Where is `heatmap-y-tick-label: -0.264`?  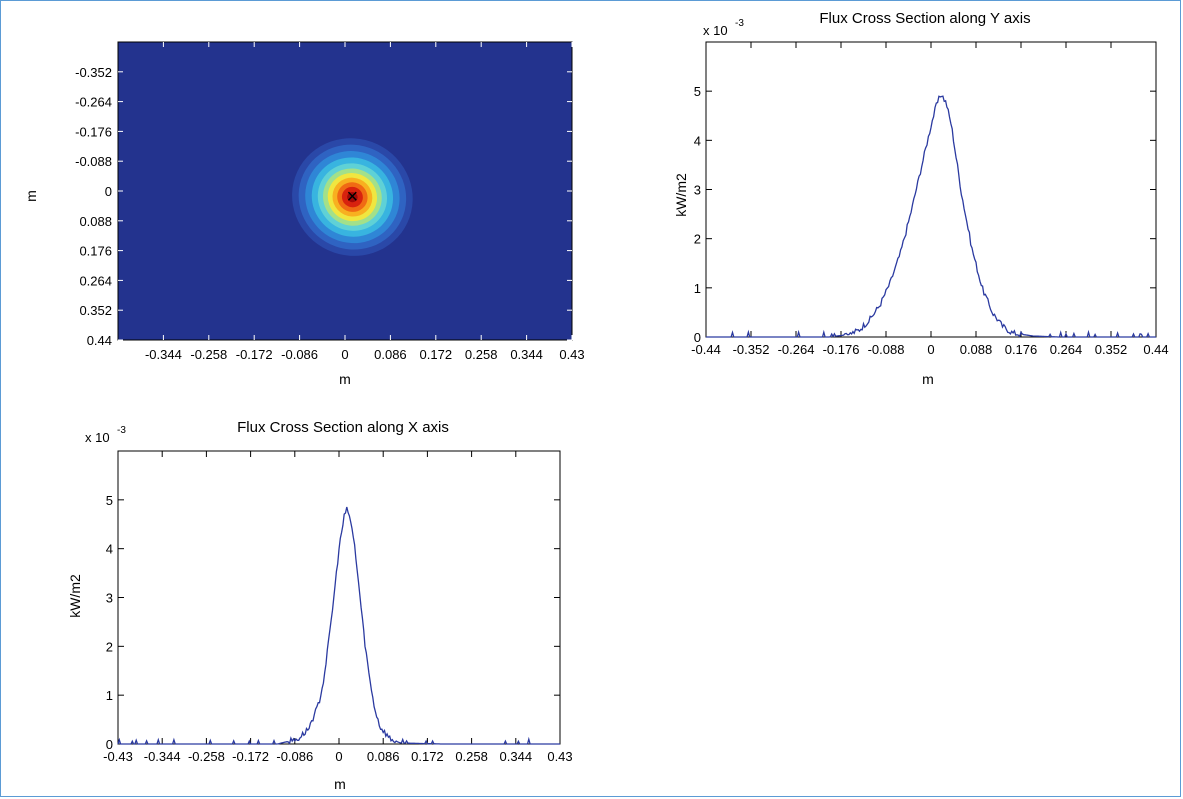 heatmap-y-tick-label: -0.264 is located at coordinates (93, 102).